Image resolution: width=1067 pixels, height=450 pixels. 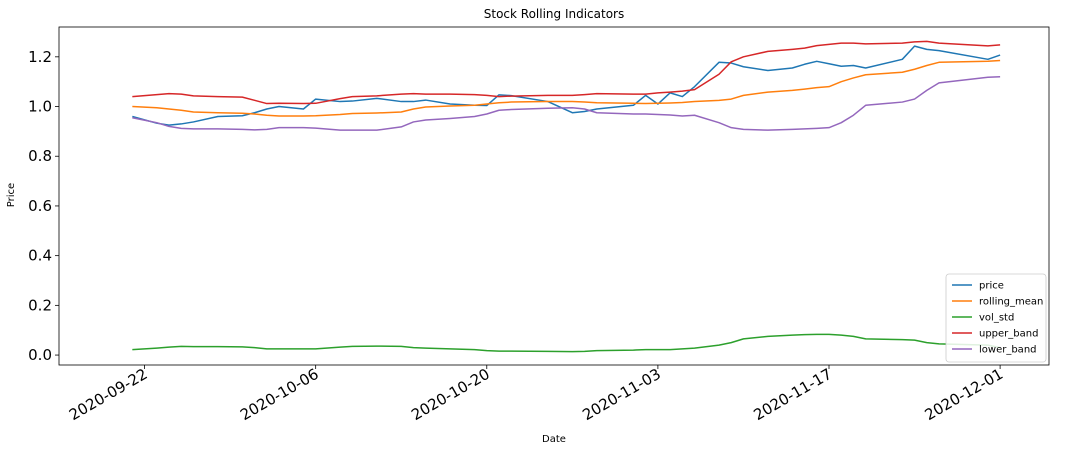 I want to click on legend-label-upper_band: upper_band, so click(x=1008, y=334).